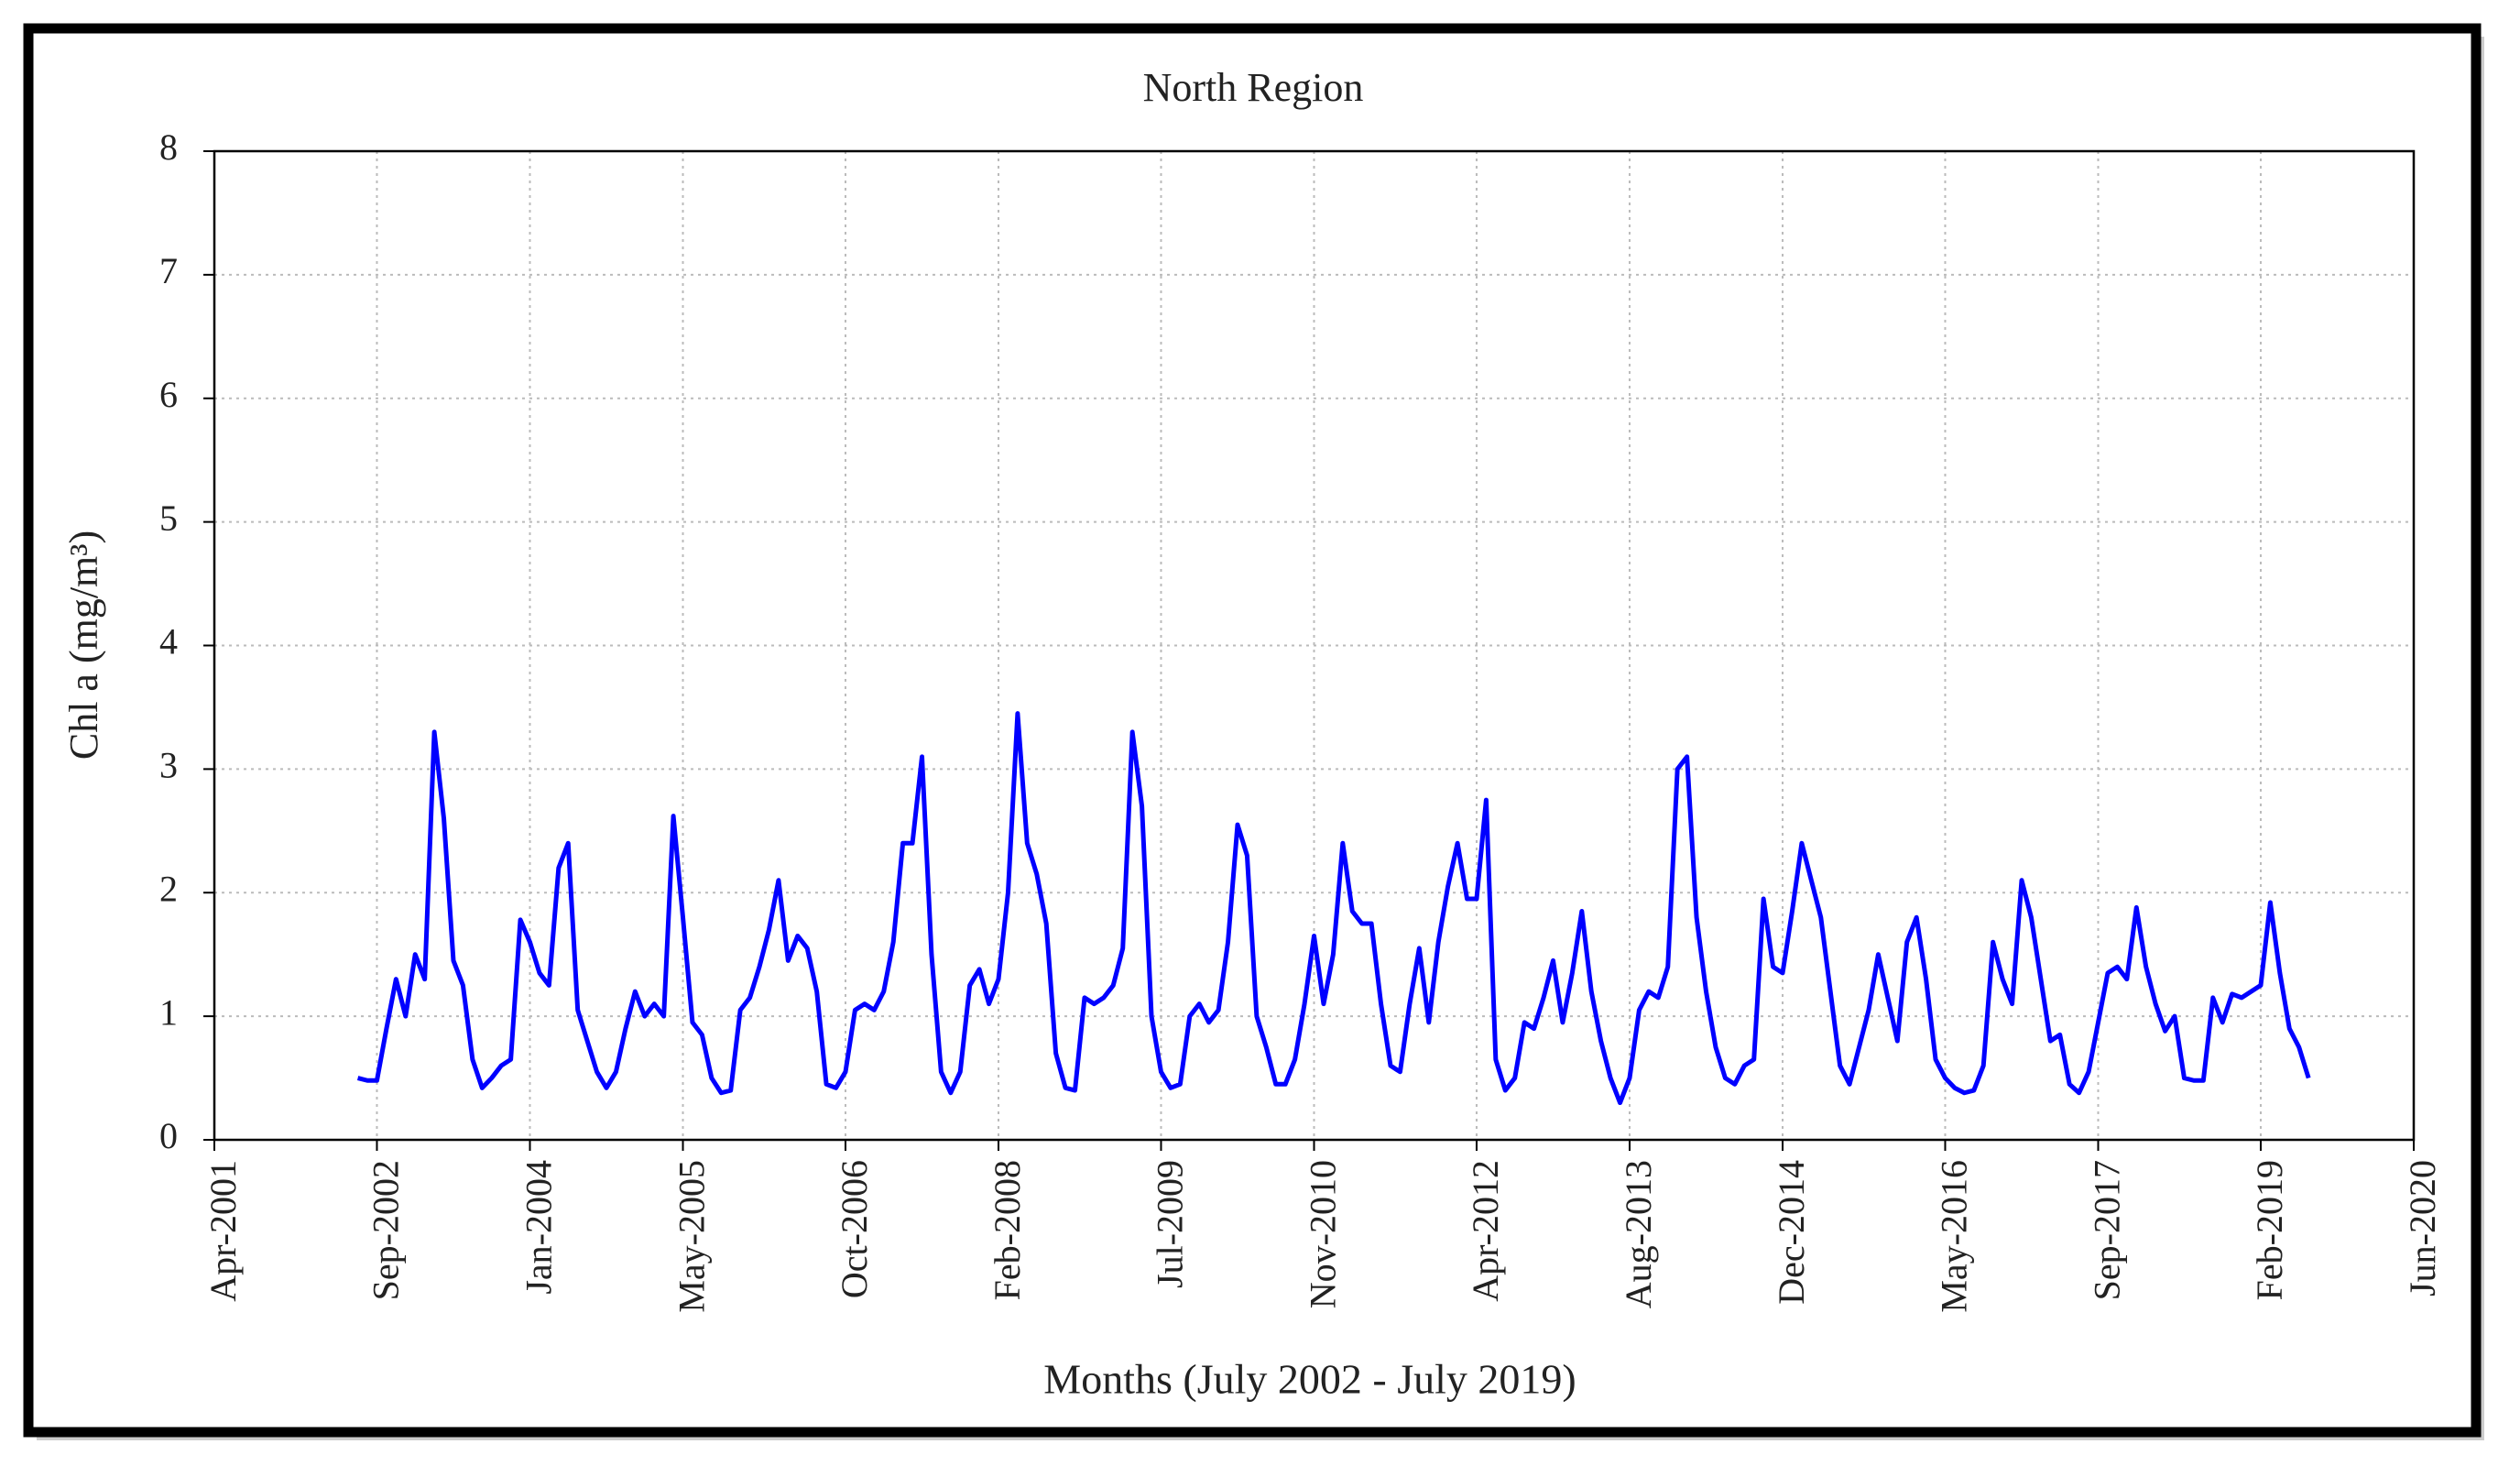  What do you see at coordinates (168, 1012) in the screenshot?
I see `y-tick-label: 1` at bounding box center [168, 1012].